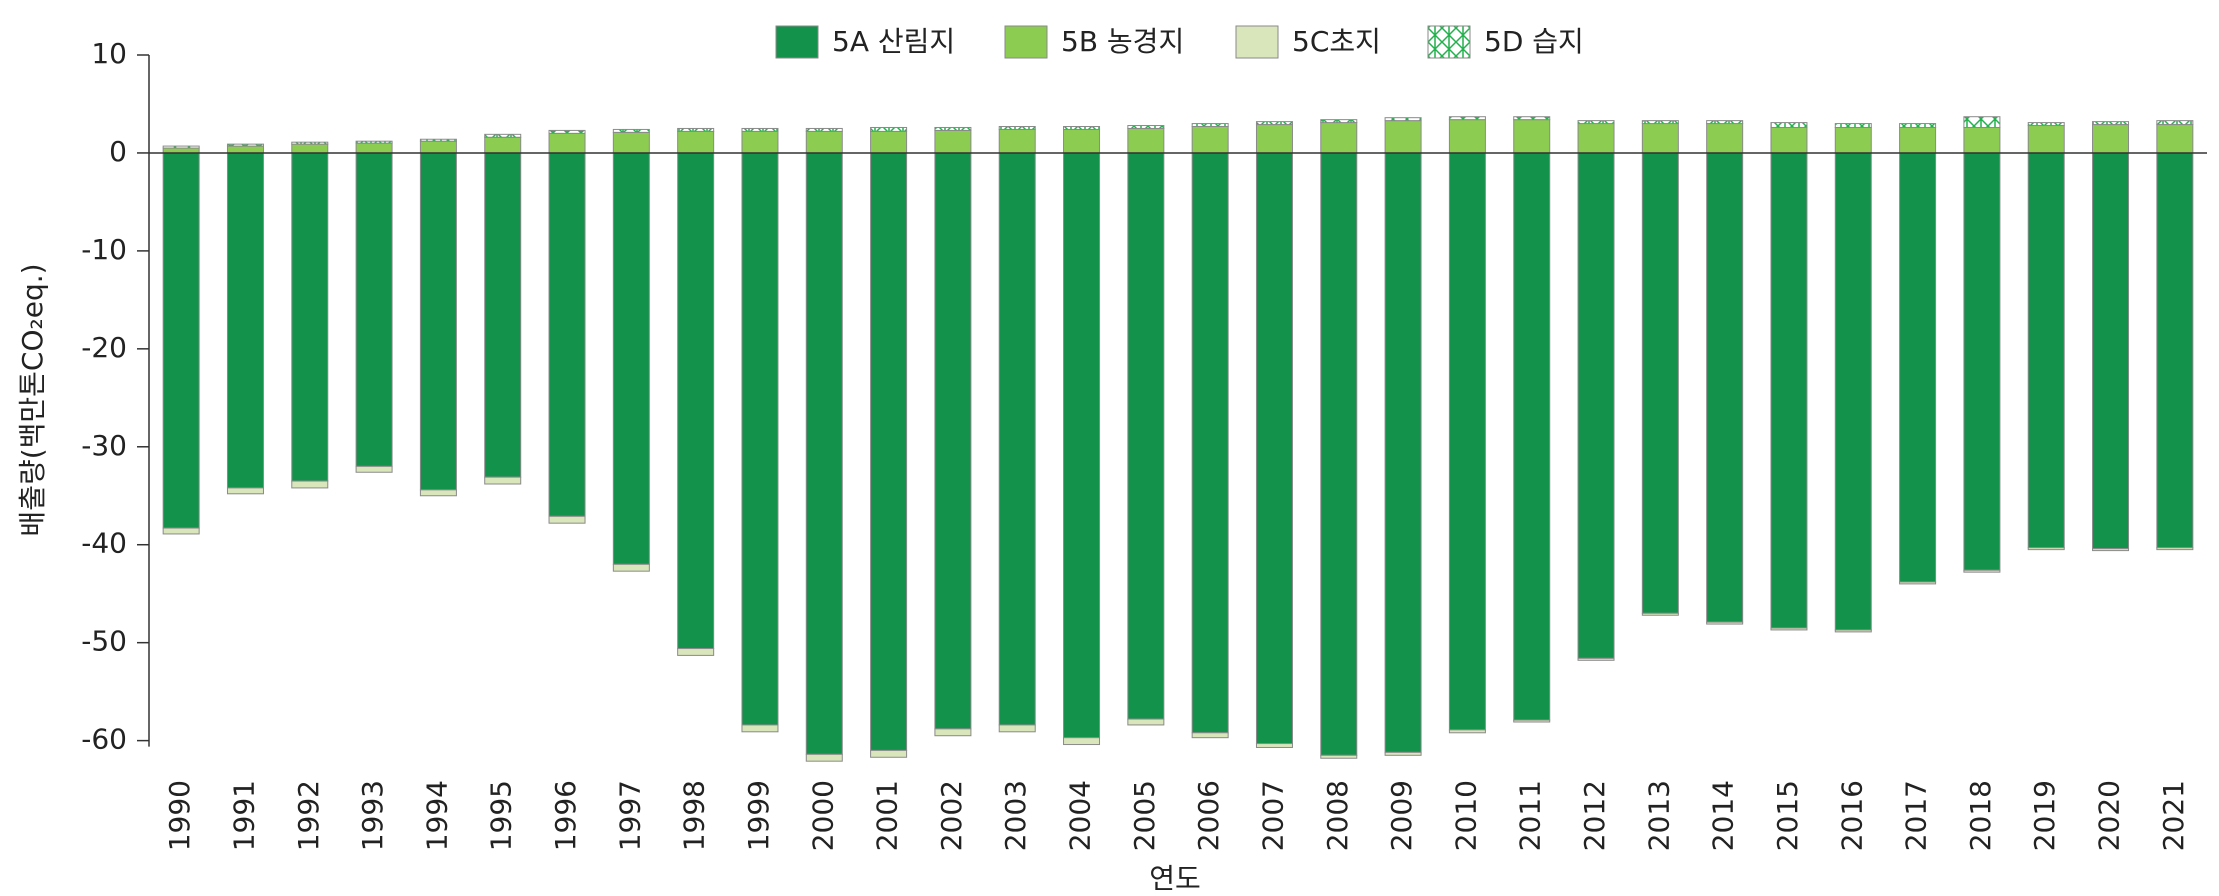 Image resolution: width=2219 pixels, height=896 pixels. What do you see at coordinates (1208, 815) in the screenshot?
I see `x-tick-label: 2006` at bounding box center [1208, 815].